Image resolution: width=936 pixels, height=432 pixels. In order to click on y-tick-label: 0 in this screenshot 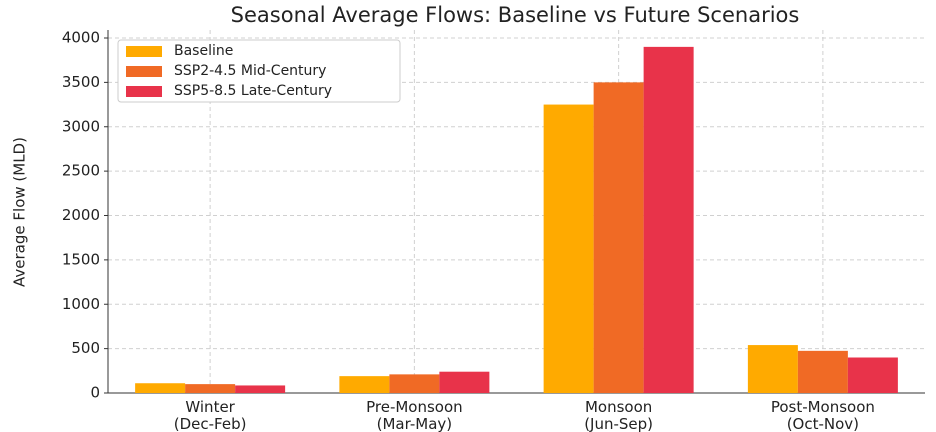, I will do `click(95, 393)`.